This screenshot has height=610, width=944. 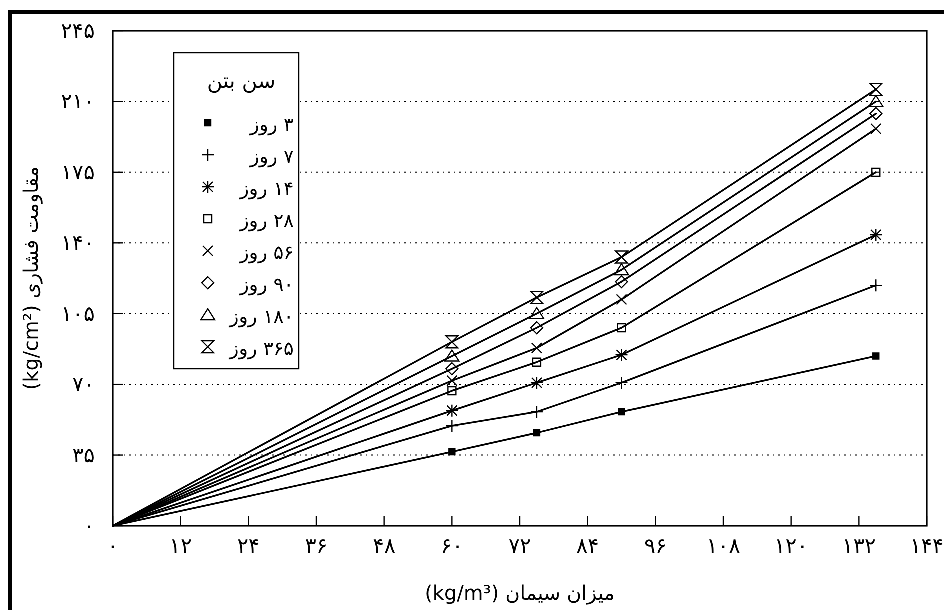 I want to click on x-tick-label: ۱۳۲, so click(x=859, y=546).